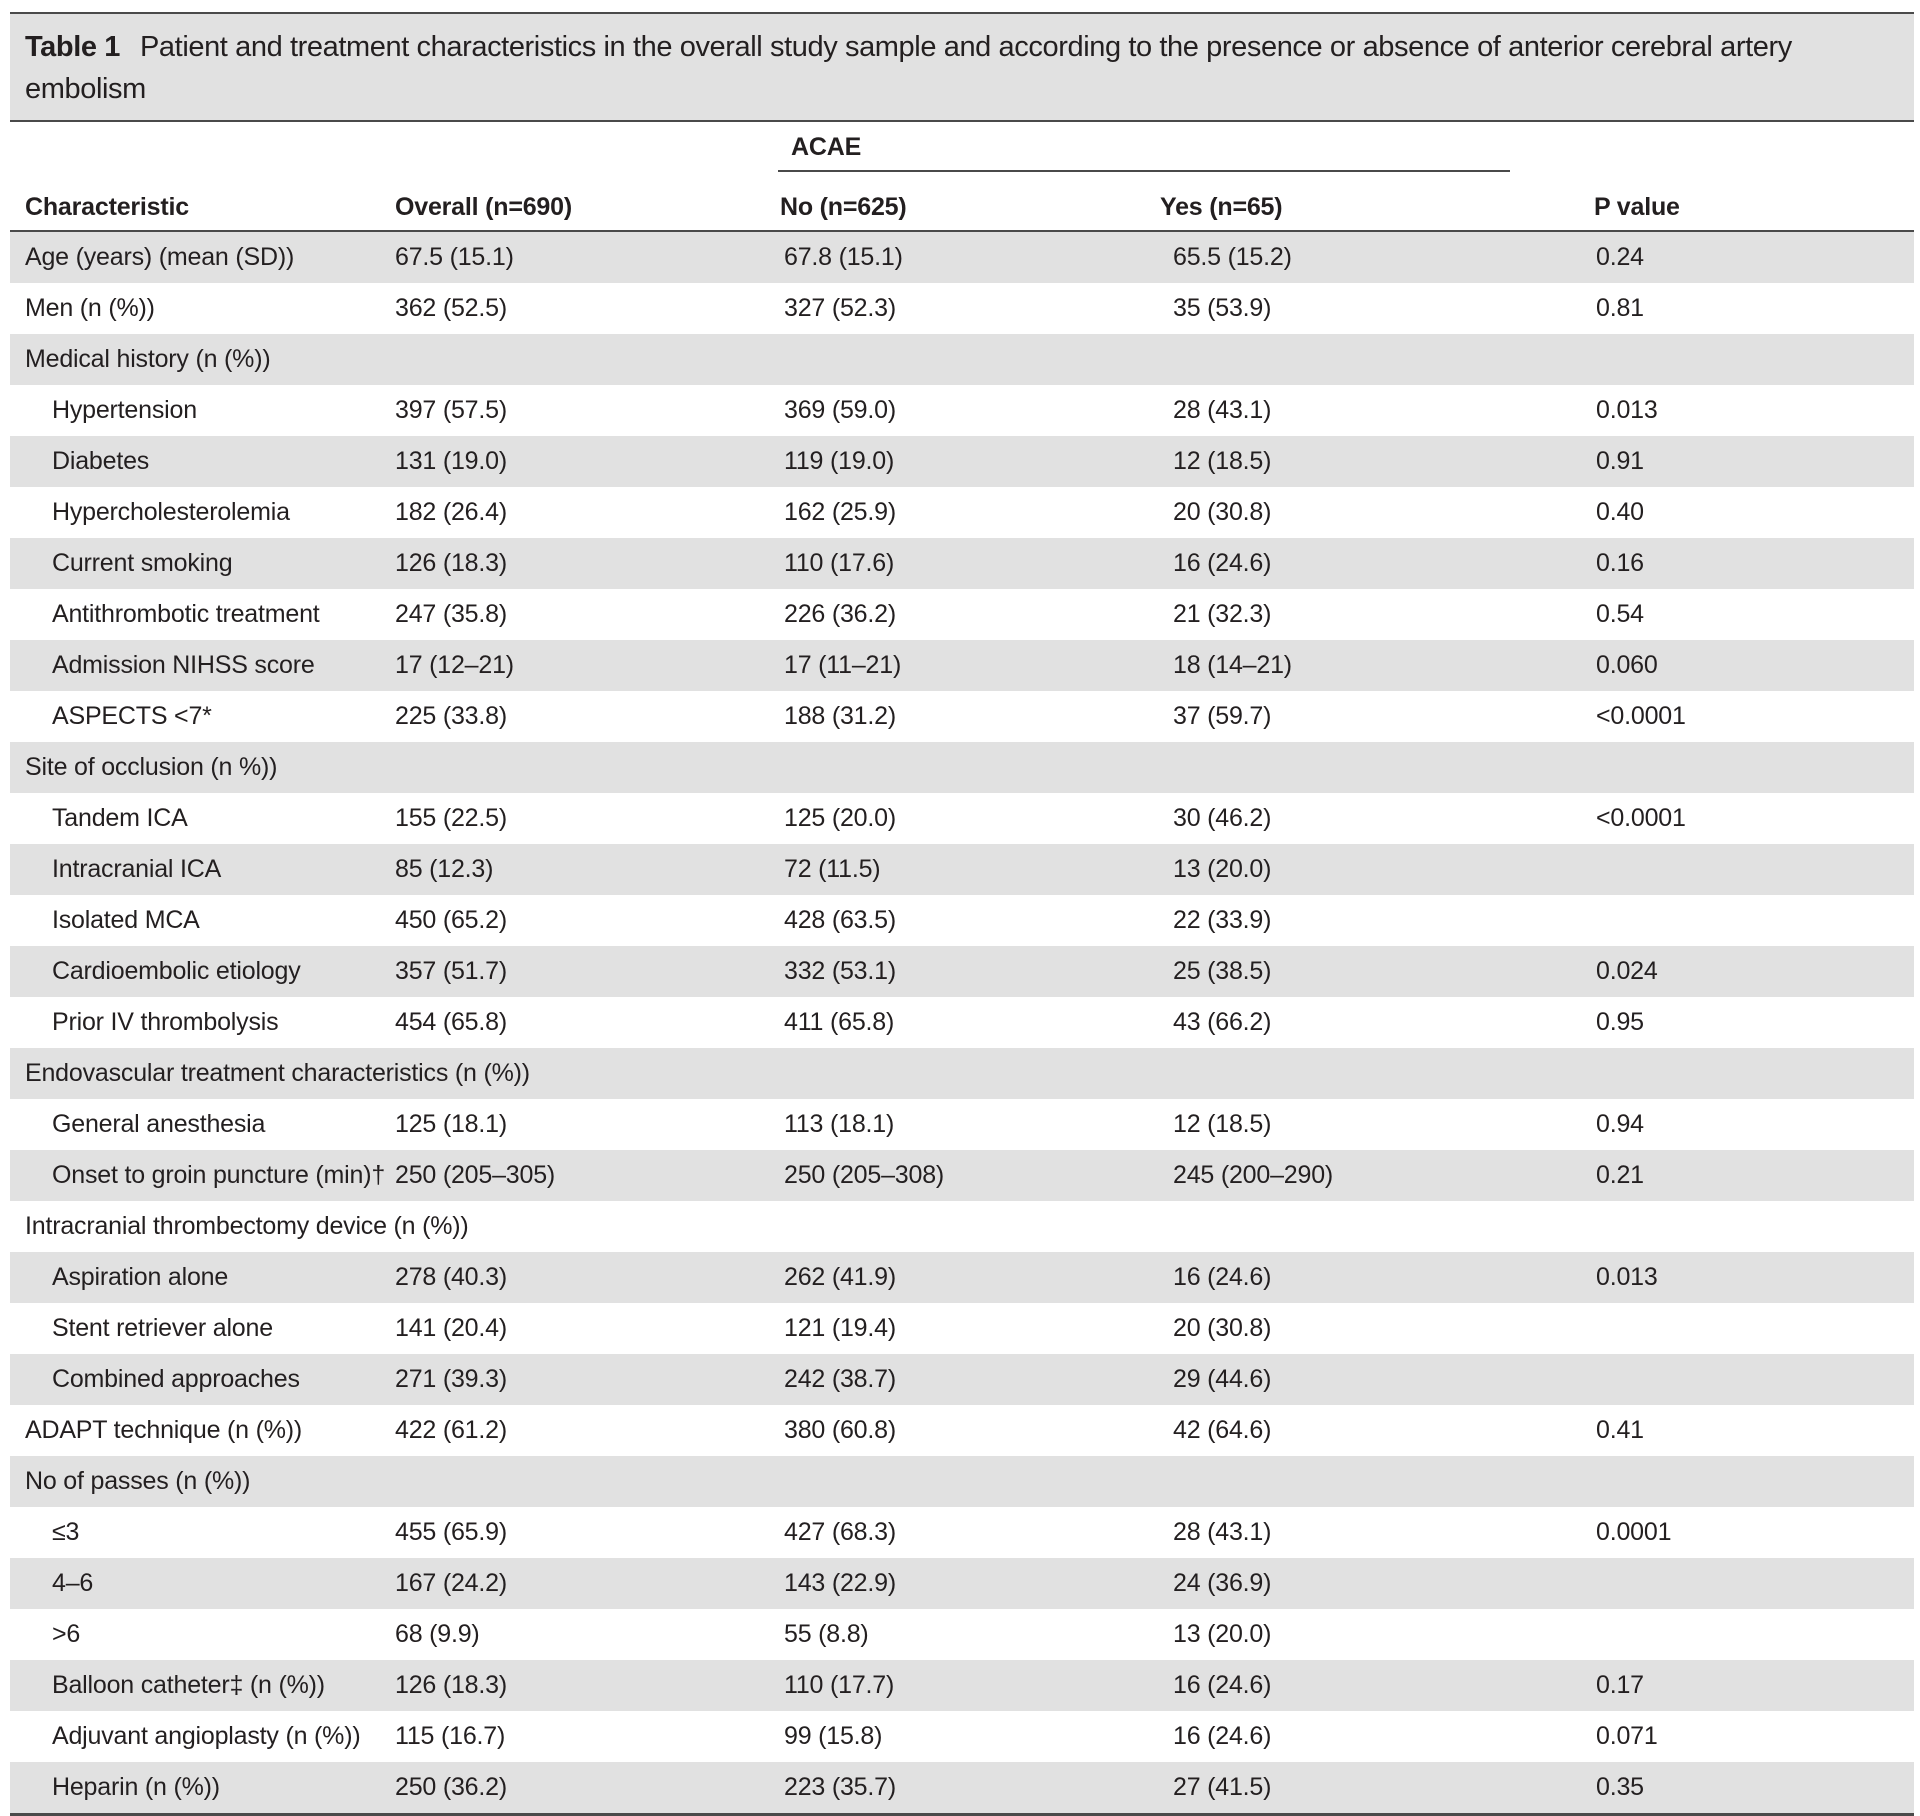 This screenshot has width=1920, height=1816. Describe the element at coordinates (202, 971) in the screenshot. I see `cell-characteristic: Cardioembolic etiology` at that location.